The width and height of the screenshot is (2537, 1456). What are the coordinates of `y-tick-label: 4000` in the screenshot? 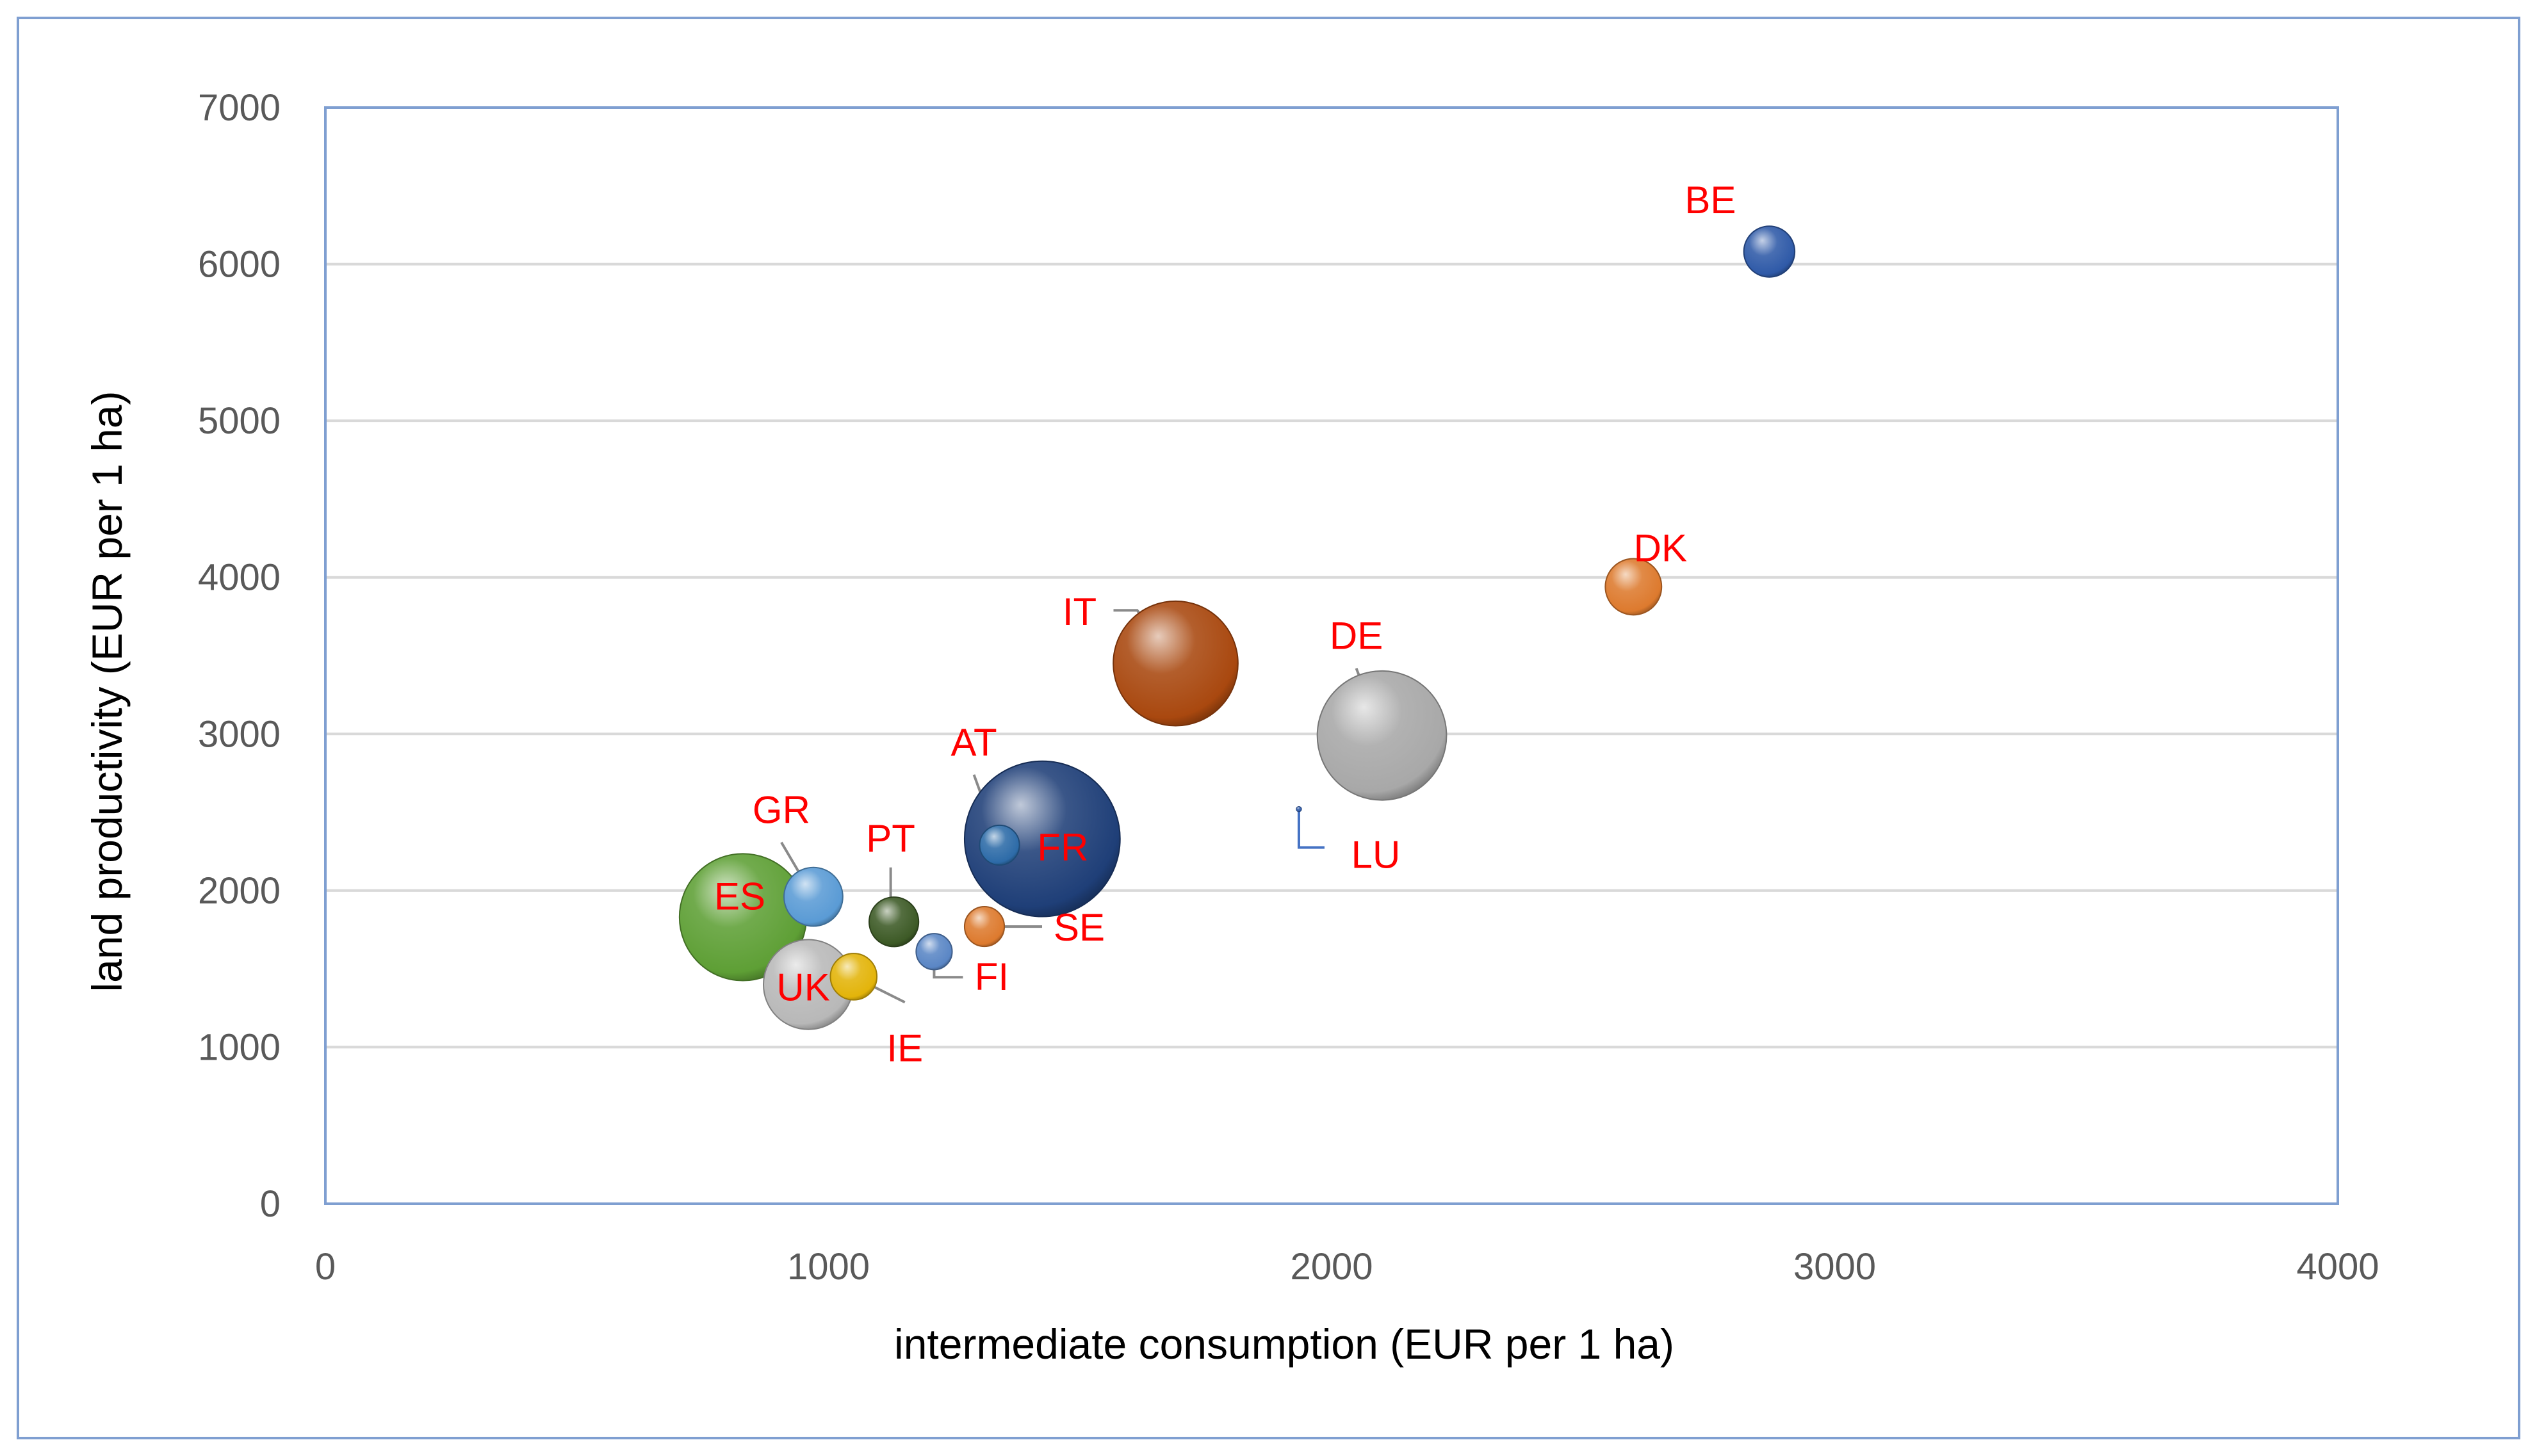 It's located at (239, 578).